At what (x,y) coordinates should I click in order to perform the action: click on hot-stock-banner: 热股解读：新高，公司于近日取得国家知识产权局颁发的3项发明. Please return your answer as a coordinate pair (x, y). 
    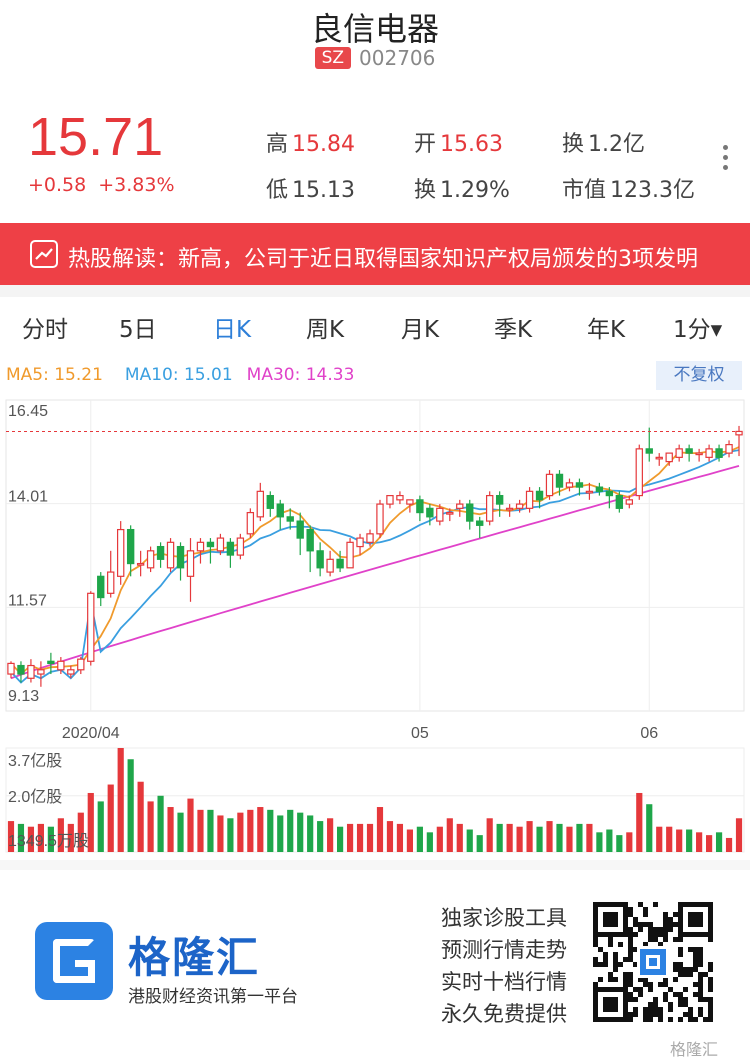
    Looking at the image, I should click on (375, 254).